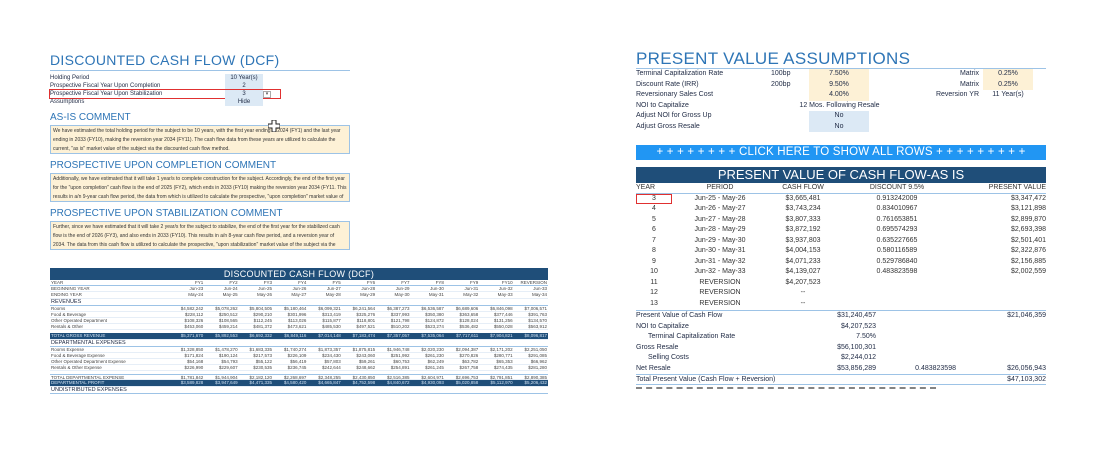  What do you see at coordinates (505, 289) in the screenshot?
I see `cell-value: Jun-32` at bounding box center [505, 289].